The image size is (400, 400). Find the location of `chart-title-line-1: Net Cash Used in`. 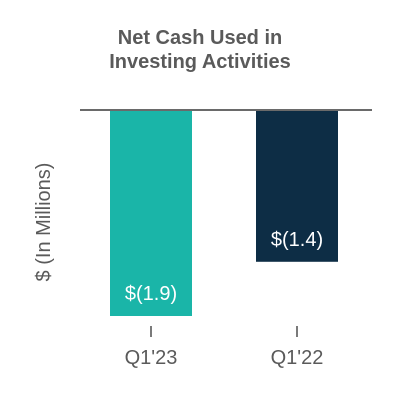

chart-title-line-1: Net Cash Used in is located at coordinates (200, 38).